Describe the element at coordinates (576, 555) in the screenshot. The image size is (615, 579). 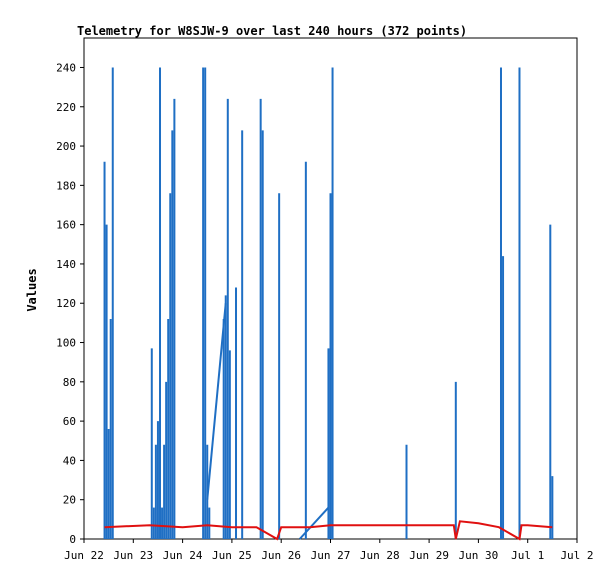
I see `x-tick-label: Jul 2` at that location.